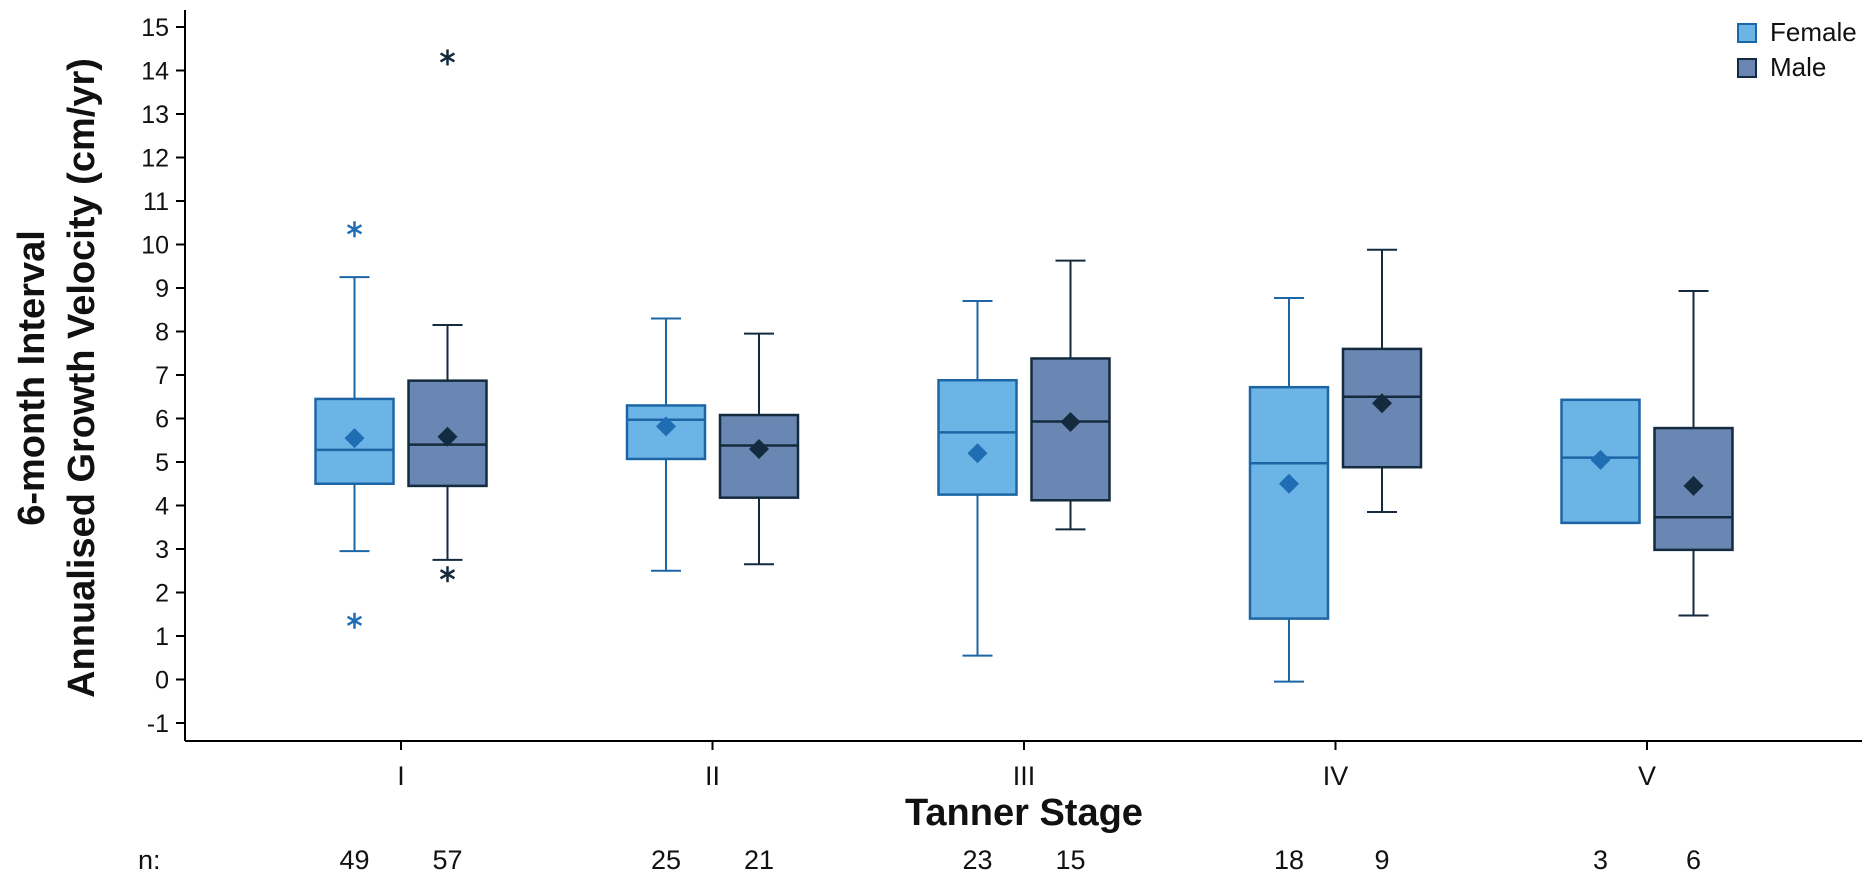  Describe the element at coordinates (977, 859) in the screenshot. I see `n-label-female-III: 23` at that location.